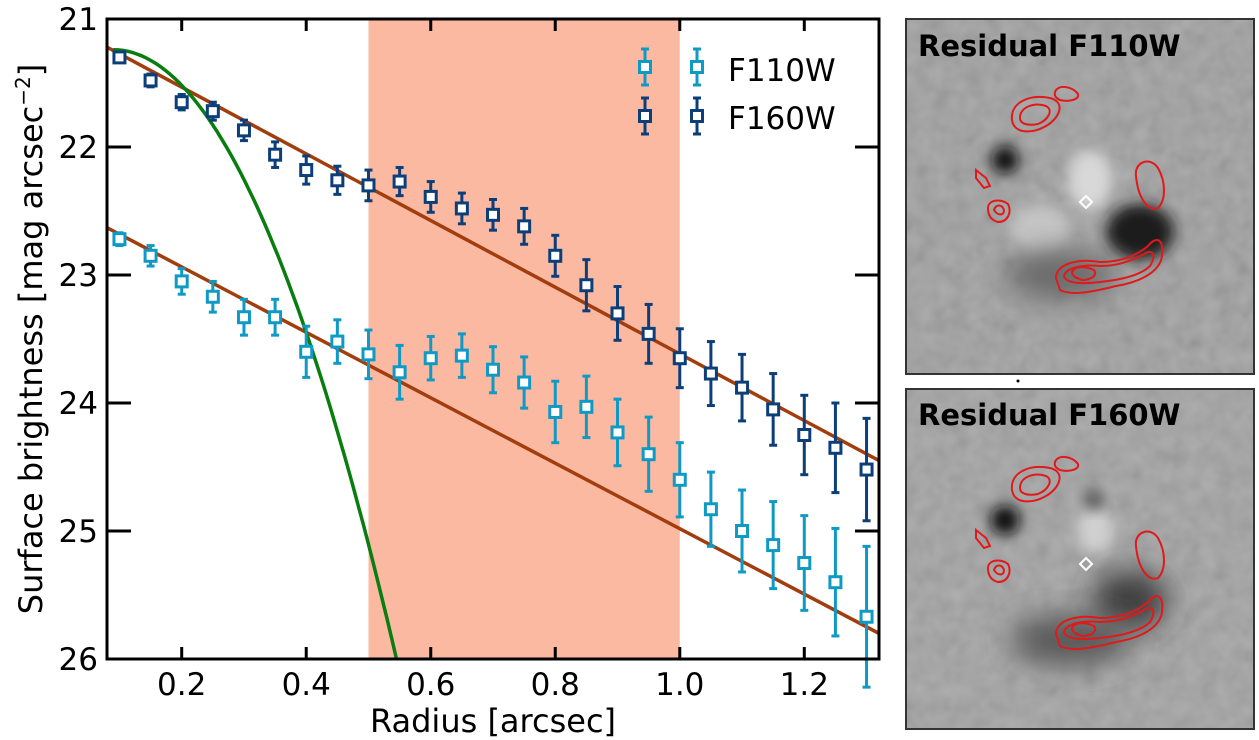 This screenshot has height=740, width=1259. What do you see at coordinates (782, 71) in the screenshot?
I see `legend-label-f110w: F110W` at bounding box center [782, 71].